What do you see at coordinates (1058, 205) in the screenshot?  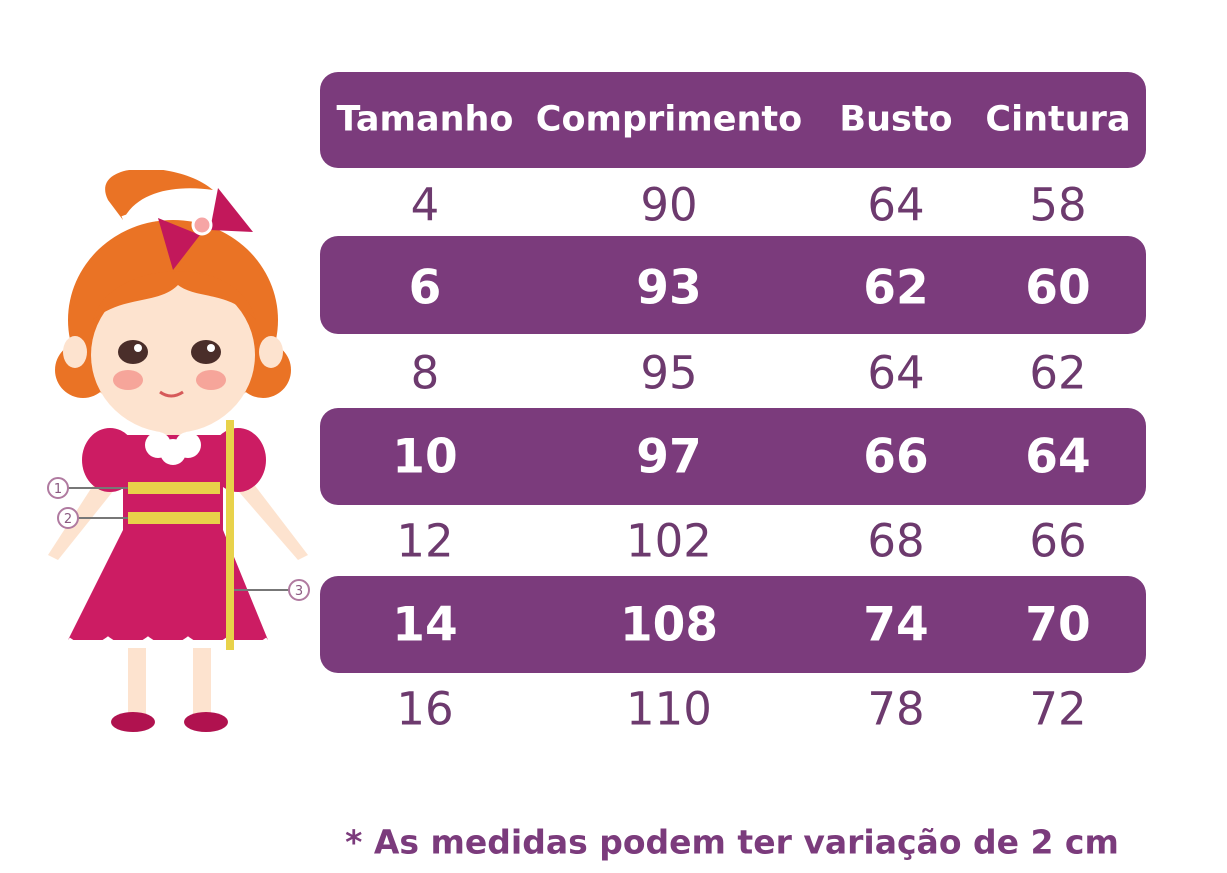 I see `table-cell: 58` at bounding box center [1058, 205].